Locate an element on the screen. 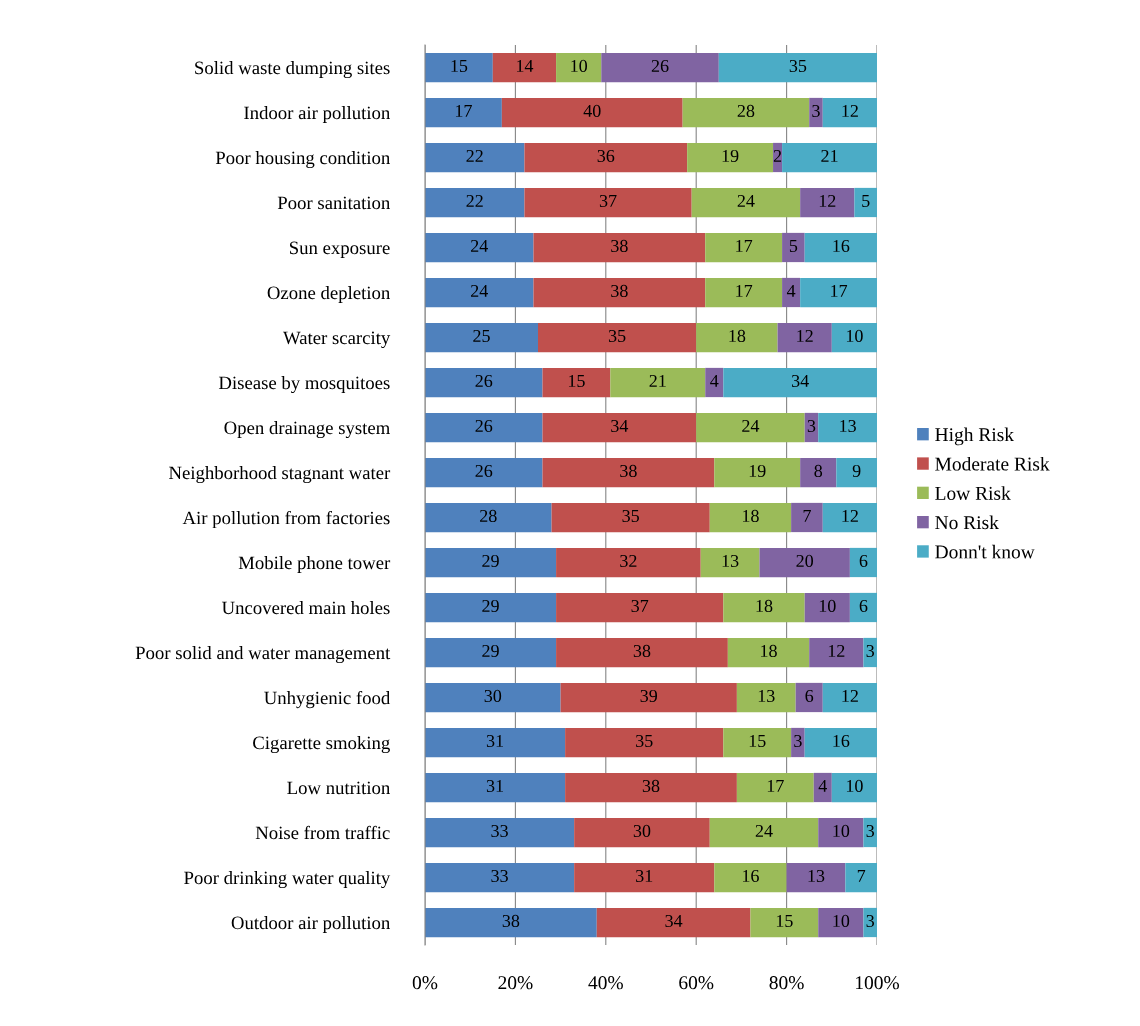 This screenshot has height=1026, width=1140. data-label: 18 is located at coordinates (764, 606).